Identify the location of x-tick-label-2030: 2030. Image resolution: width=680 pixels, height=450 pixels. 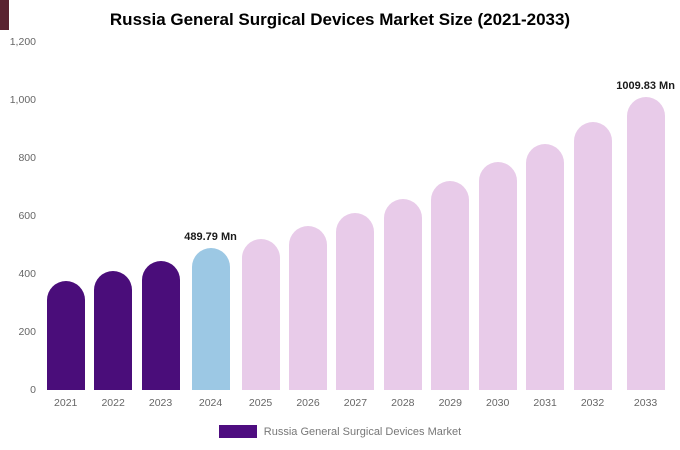
(498, 403).